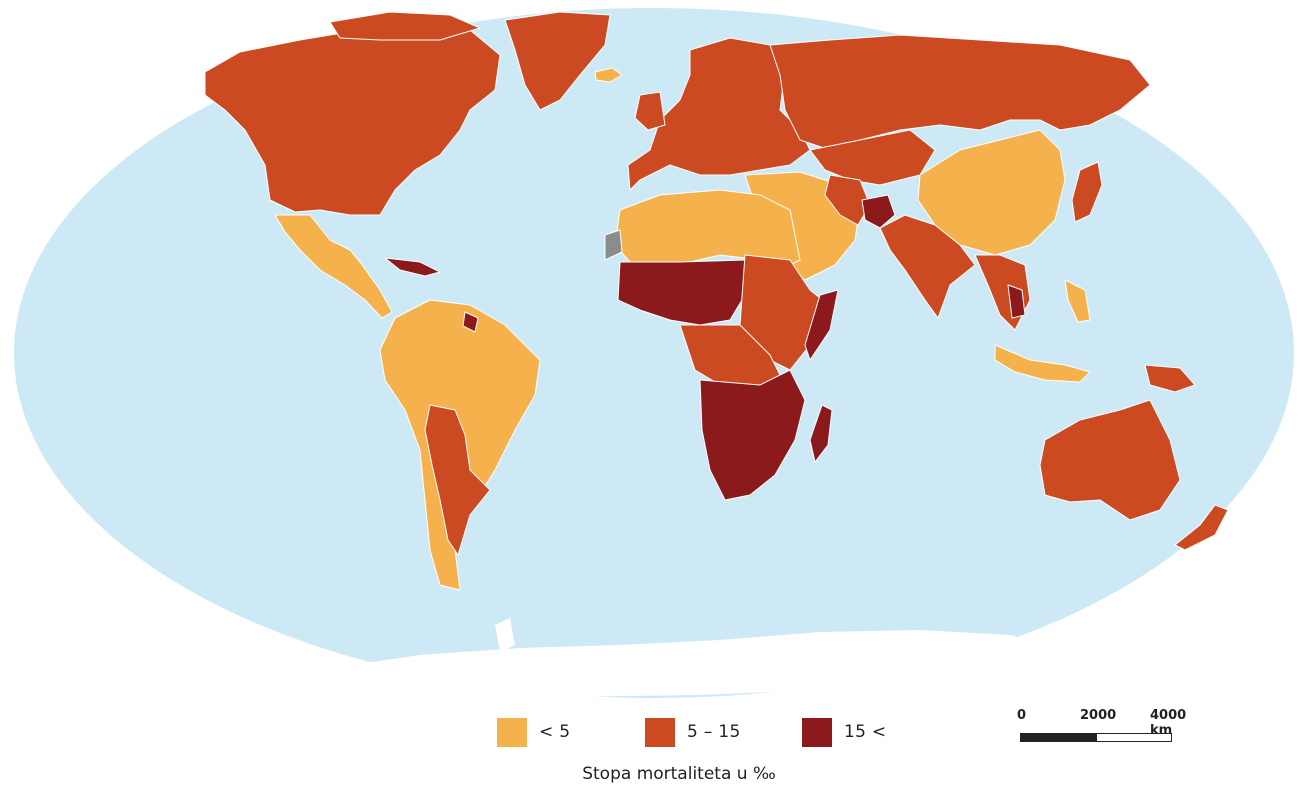 The image size is (1308, 794). What do you see at coordinates (700, 663) in the screenshot?
I see `antarctica` at bounding box center [700, 663].